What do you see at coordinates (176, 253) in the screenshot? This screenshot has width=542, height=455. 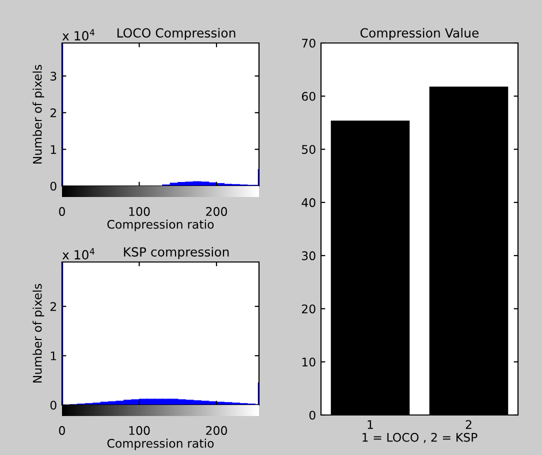 I see `chart-title: KSP compression` at bounding box center [176, 253].